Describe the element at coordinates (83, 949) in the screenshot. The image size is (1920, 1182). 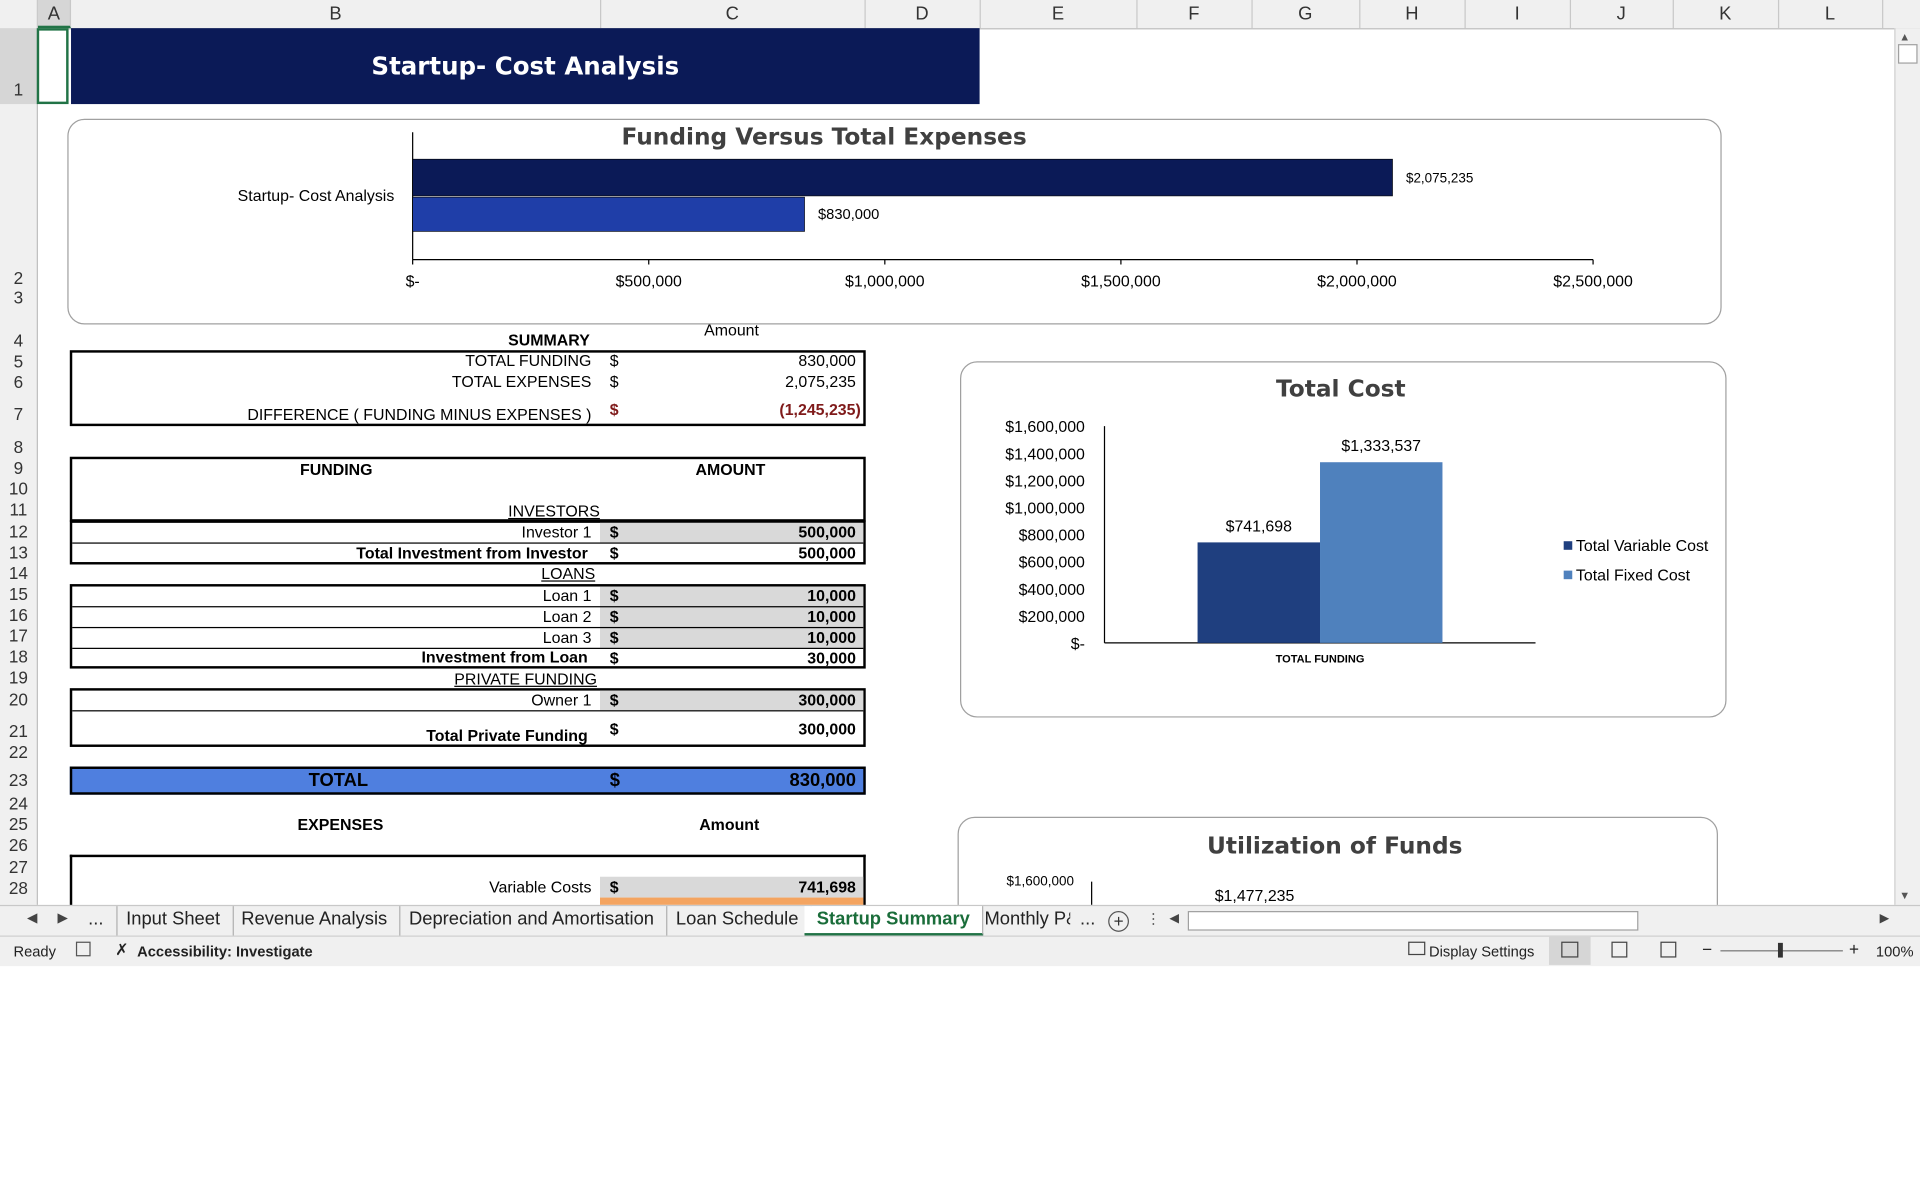
I see `macro-record-icon` at that location.